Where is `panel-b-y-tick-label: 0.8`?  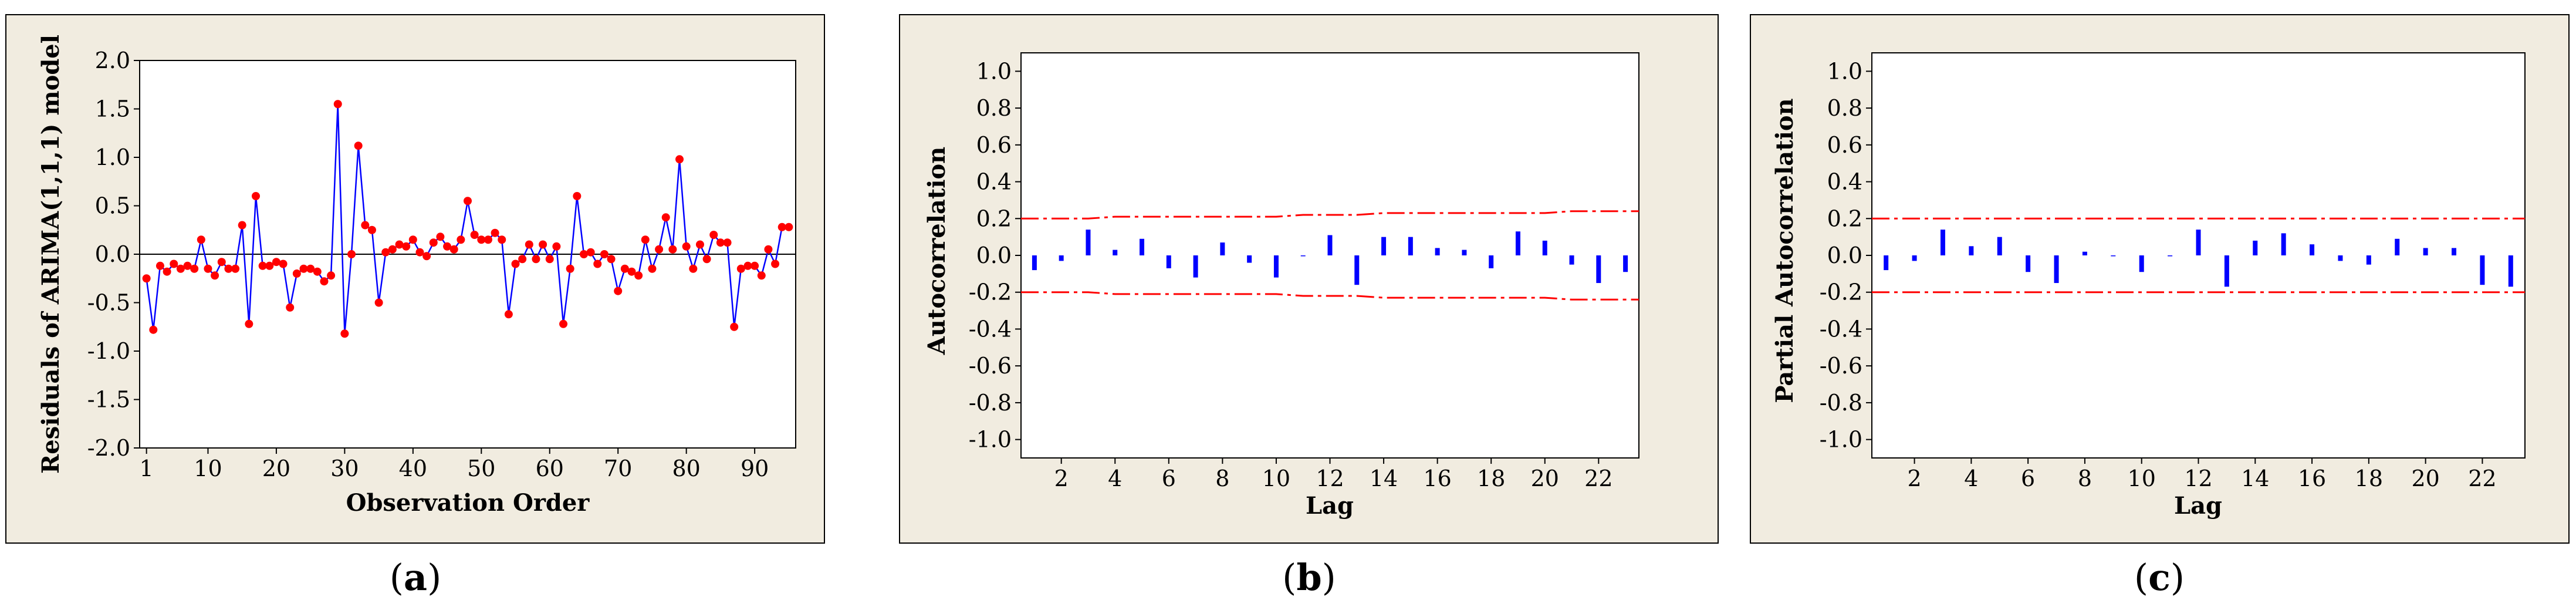 panel-b-y-tick-label: 0.8 is located at coordinates (994, 108).